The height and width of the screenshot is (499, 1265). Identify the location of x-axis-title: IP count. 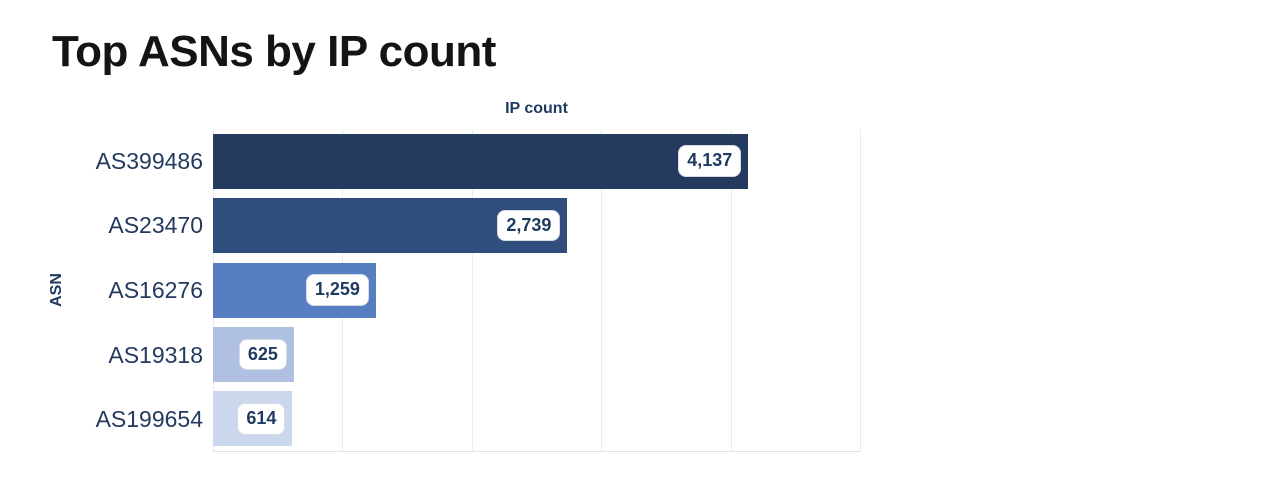
(536, 108).